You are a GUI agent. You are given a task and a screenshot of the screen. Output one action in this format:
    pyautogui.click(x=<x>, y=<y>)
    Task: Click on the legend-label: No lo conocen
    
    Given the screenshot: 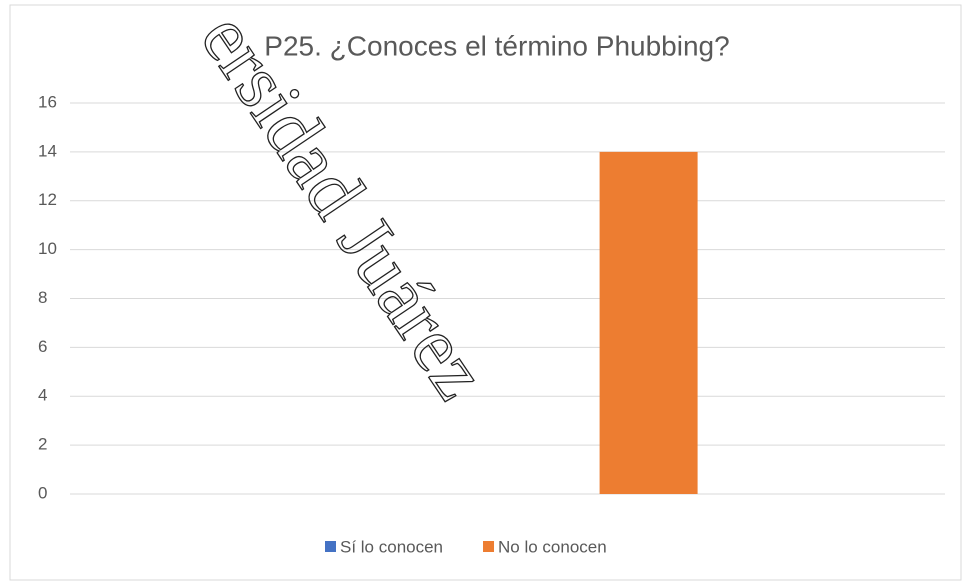 What is the action you would take?
    pyautogui.click(x=552, y=546)
    